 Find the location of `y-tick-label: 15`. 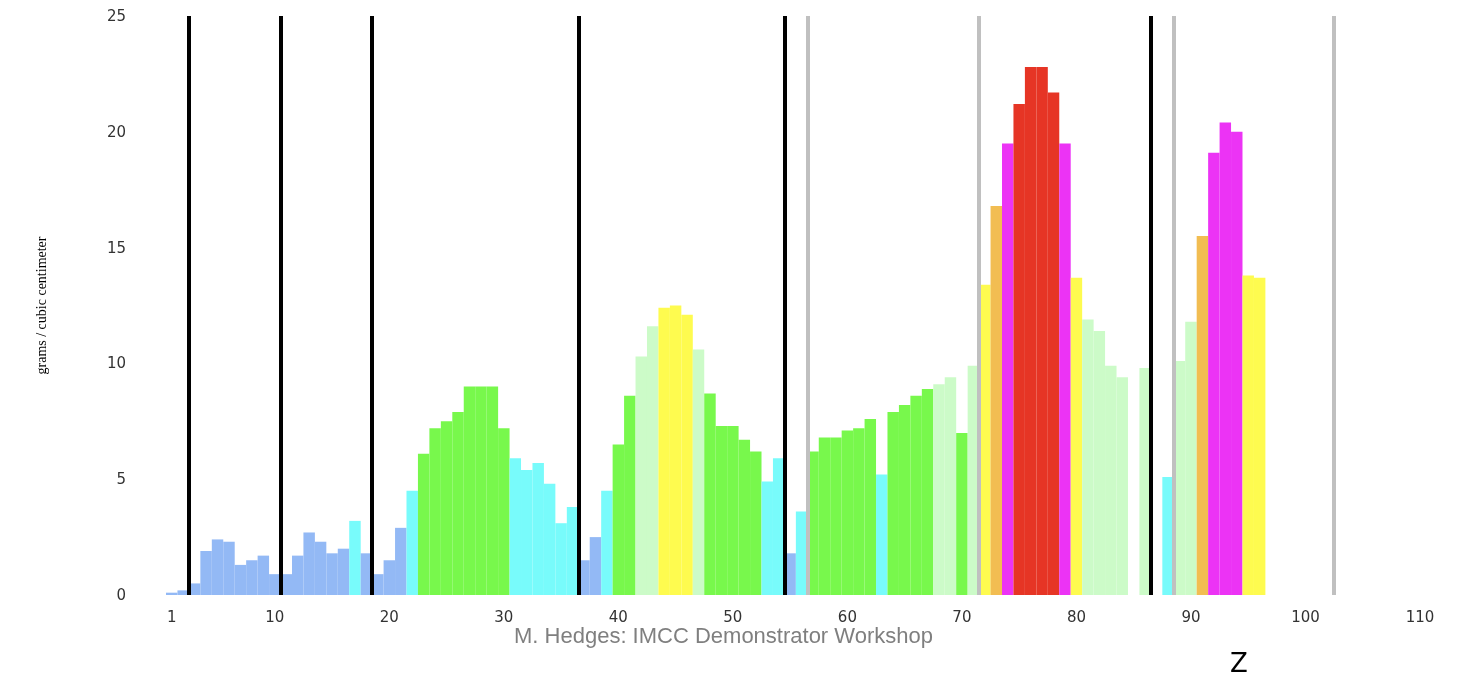

y-tick-label: 15 is located at coordinates (116, 247).